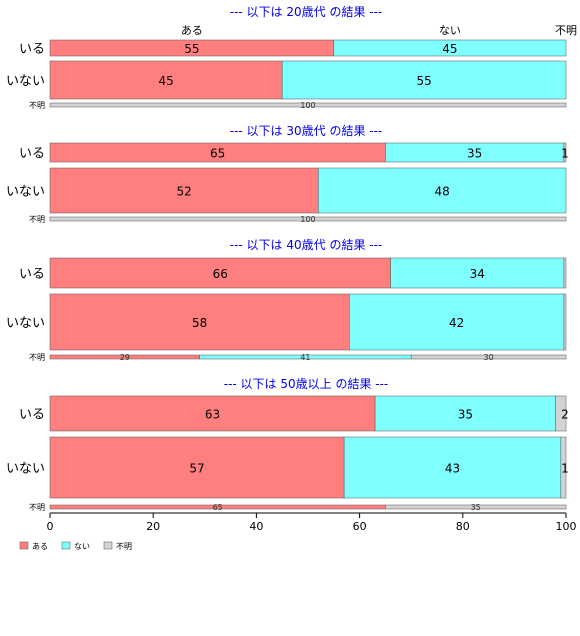  I want to click on x-tick-label: 20, so click(153, 526).